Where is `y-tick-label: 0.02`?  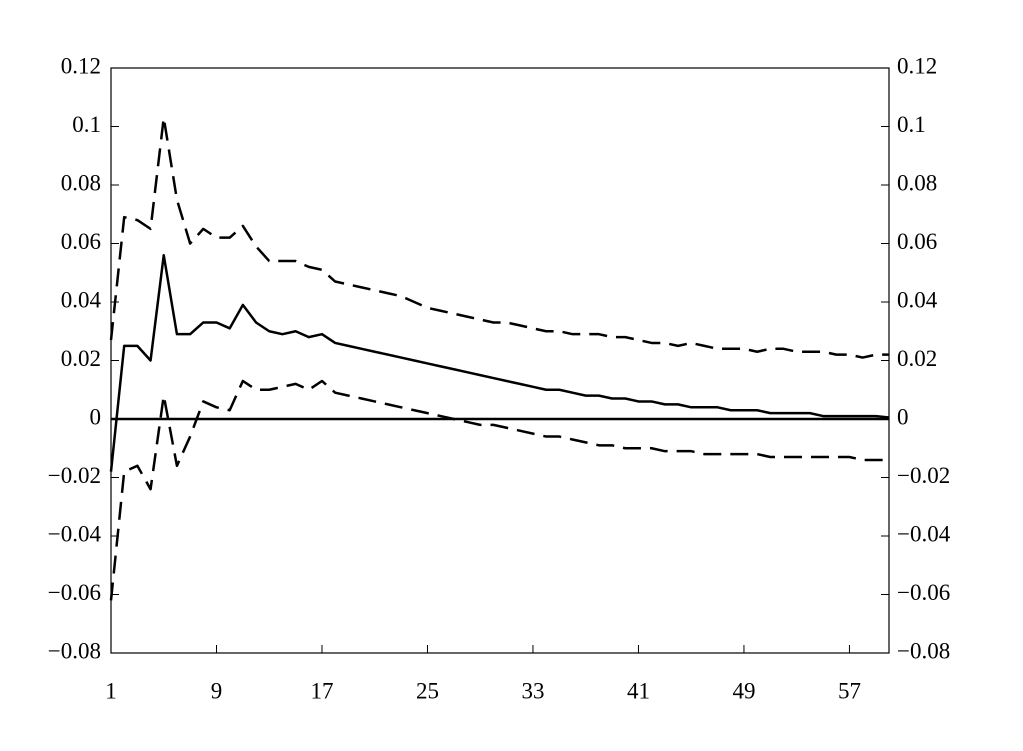
y-tick-label: 0.02 is located at coordinates (81, 358).